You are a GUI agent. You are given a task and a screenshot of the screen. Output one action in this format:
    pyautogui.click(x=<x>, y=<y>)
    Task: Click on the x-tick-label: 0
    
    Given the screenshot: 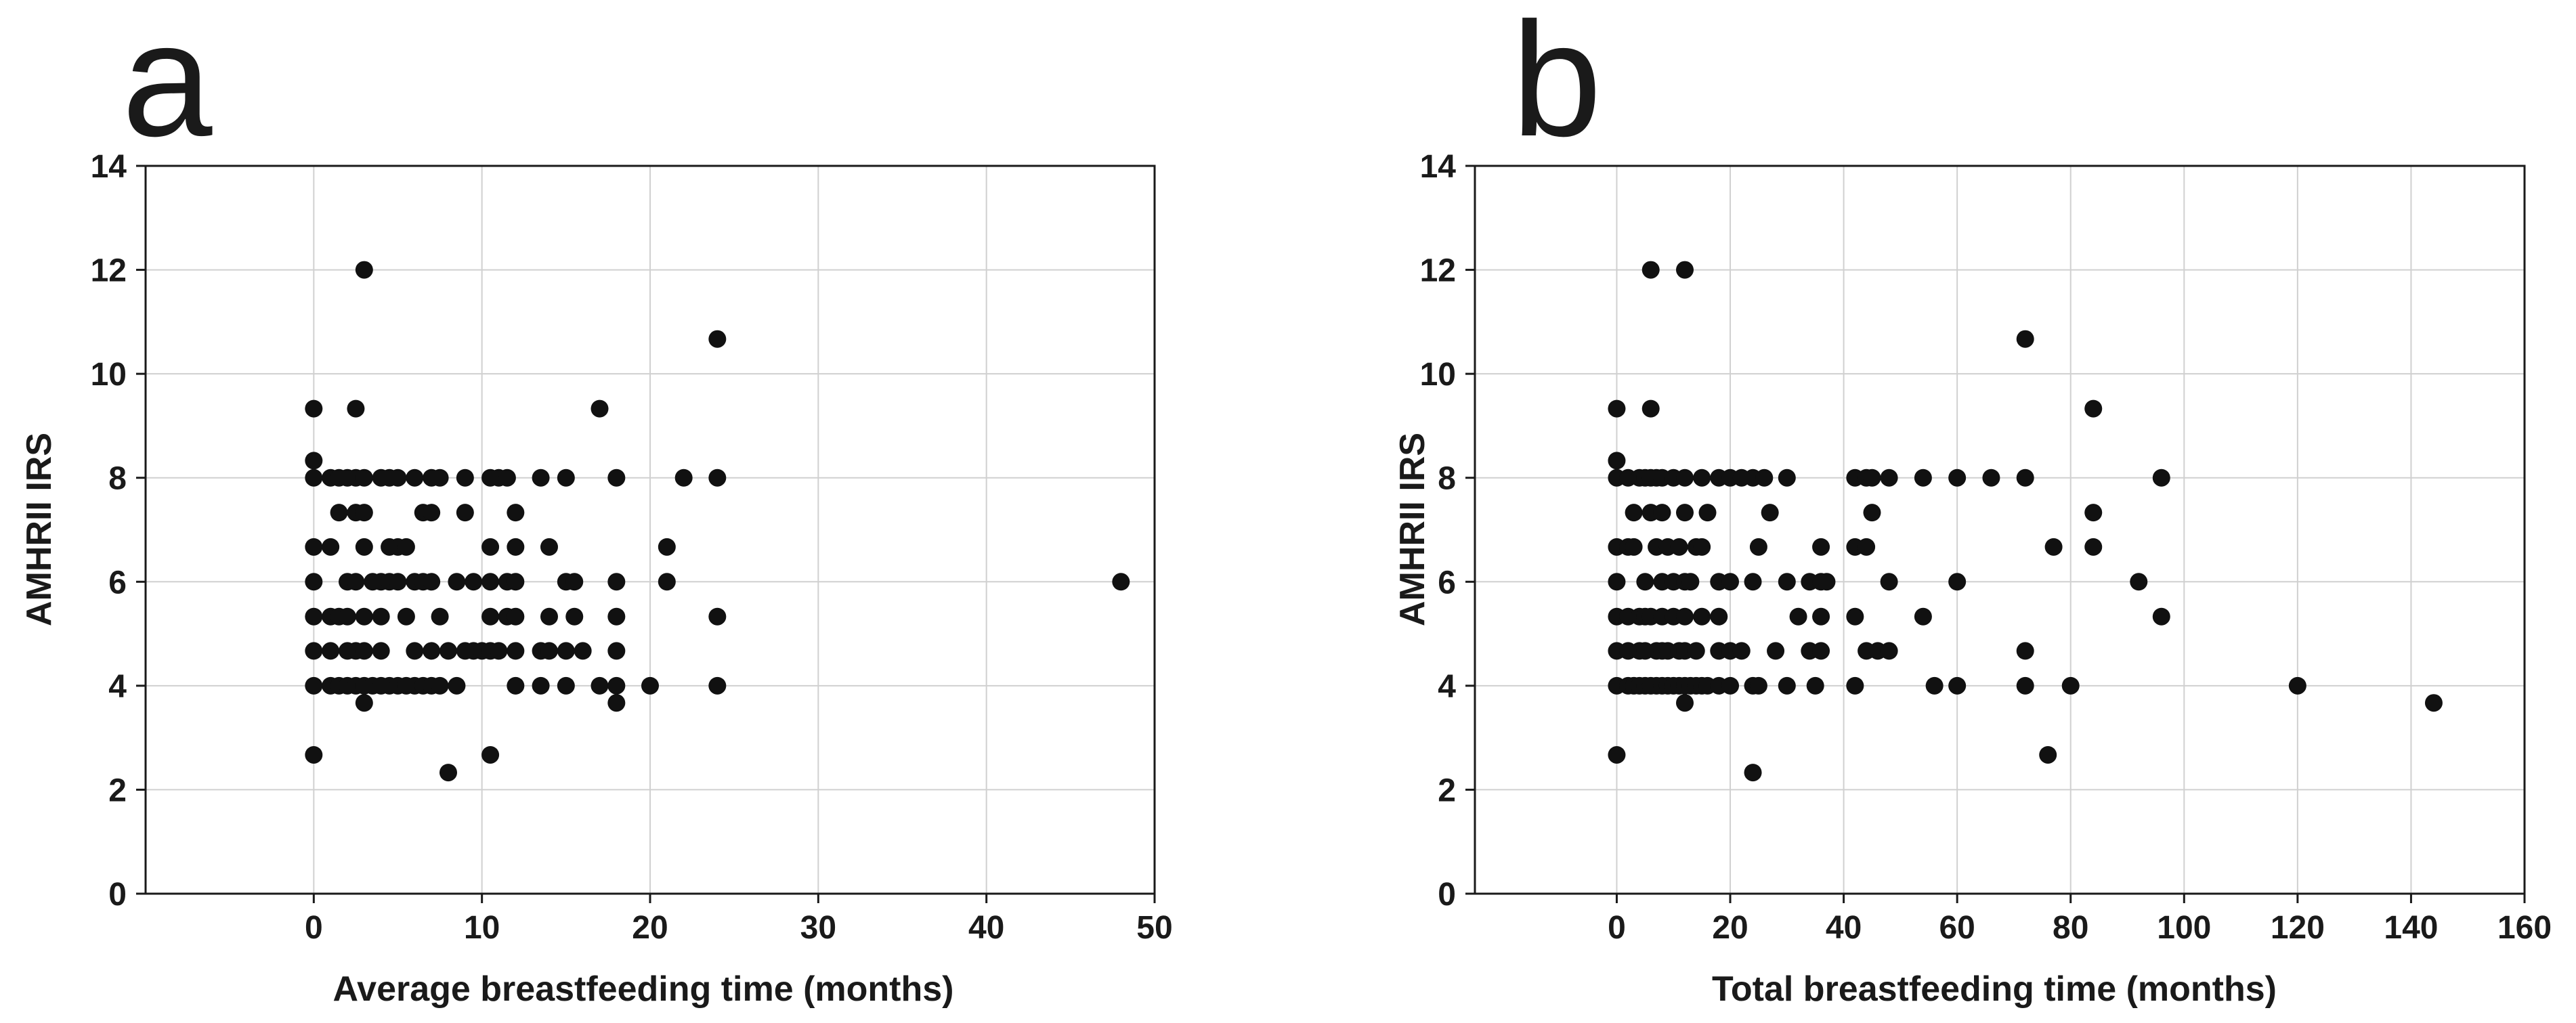 What is the action you would take?
    pyautogui.click(x=1617, y=928)
    